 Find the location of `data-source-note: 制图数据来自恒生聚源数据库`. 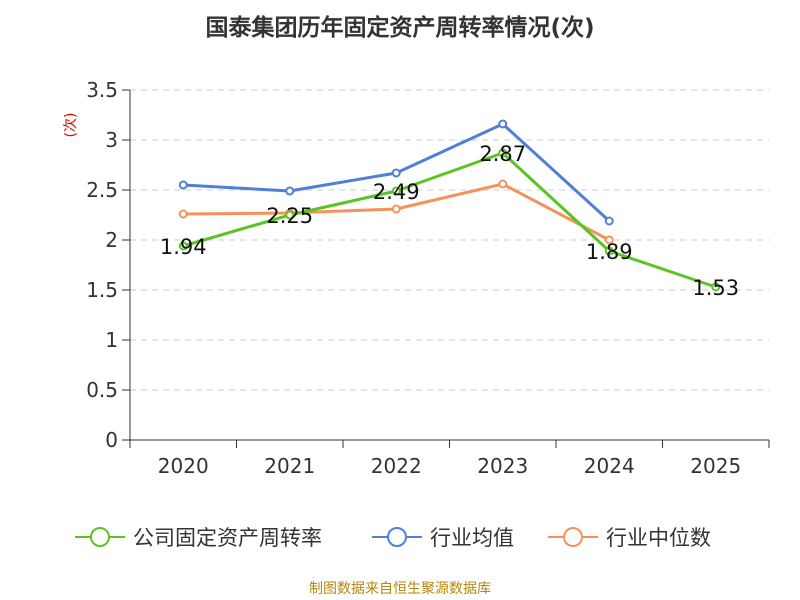

data-source-note: 制图数据来自恒生聚源数据库 is located at coordinates (400, 589).